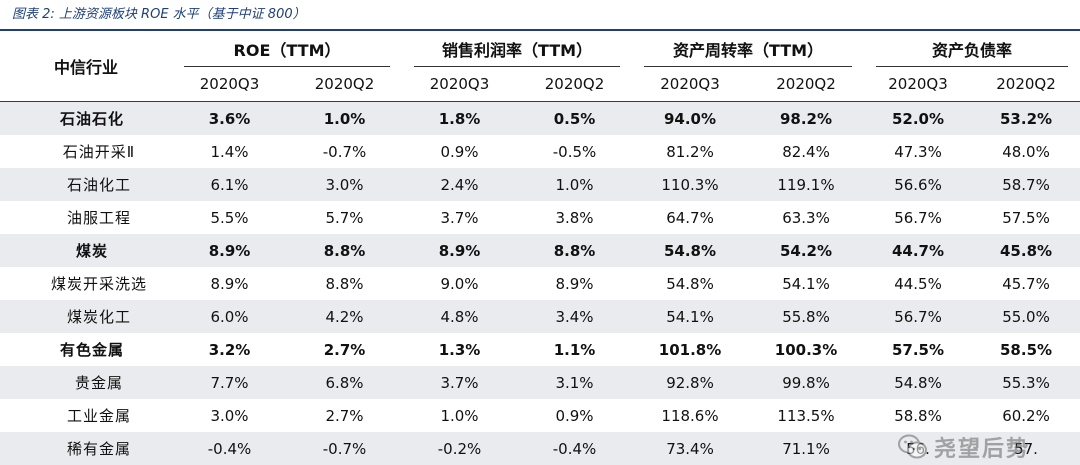  What do you see at coordinates (86, 66) in the screenshot?
I see `industry-column-header: 中信行业` at bounding box center [86, 66].